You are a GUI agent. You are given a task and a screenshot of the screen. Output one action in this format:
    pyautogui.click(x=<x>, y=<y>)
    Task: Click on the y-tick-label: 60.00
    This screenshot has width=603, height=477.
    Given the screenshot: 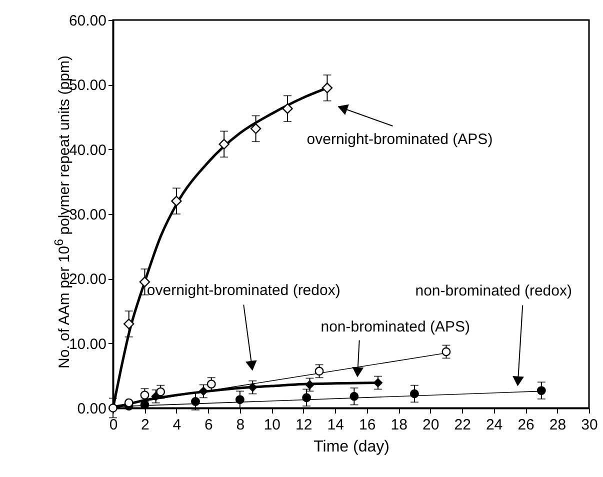 What is the action you would take?
    pyautogui.click(x=87, y=21)
    